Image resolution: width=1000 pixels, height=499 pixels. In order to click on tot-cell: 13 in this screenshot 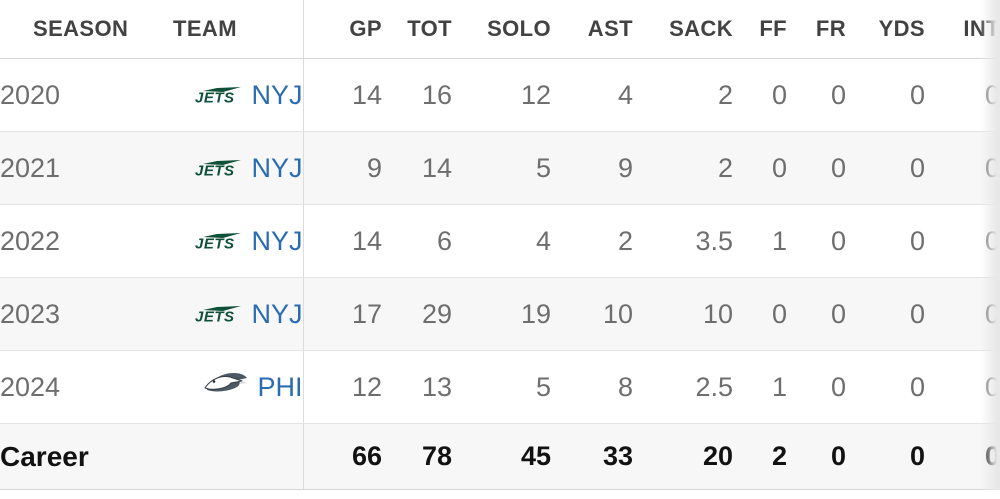, I will do `click(417, 387)`.